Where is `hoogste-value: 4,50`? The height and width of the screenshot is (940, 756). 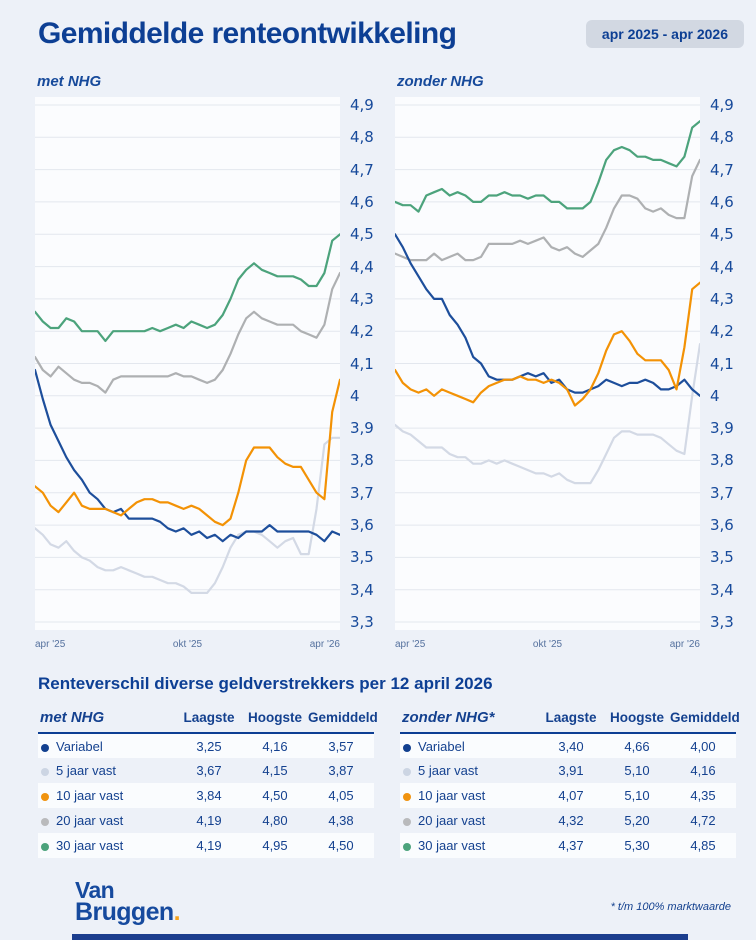
hoogste-value: 4,50 is located at coordinates (275, 795).